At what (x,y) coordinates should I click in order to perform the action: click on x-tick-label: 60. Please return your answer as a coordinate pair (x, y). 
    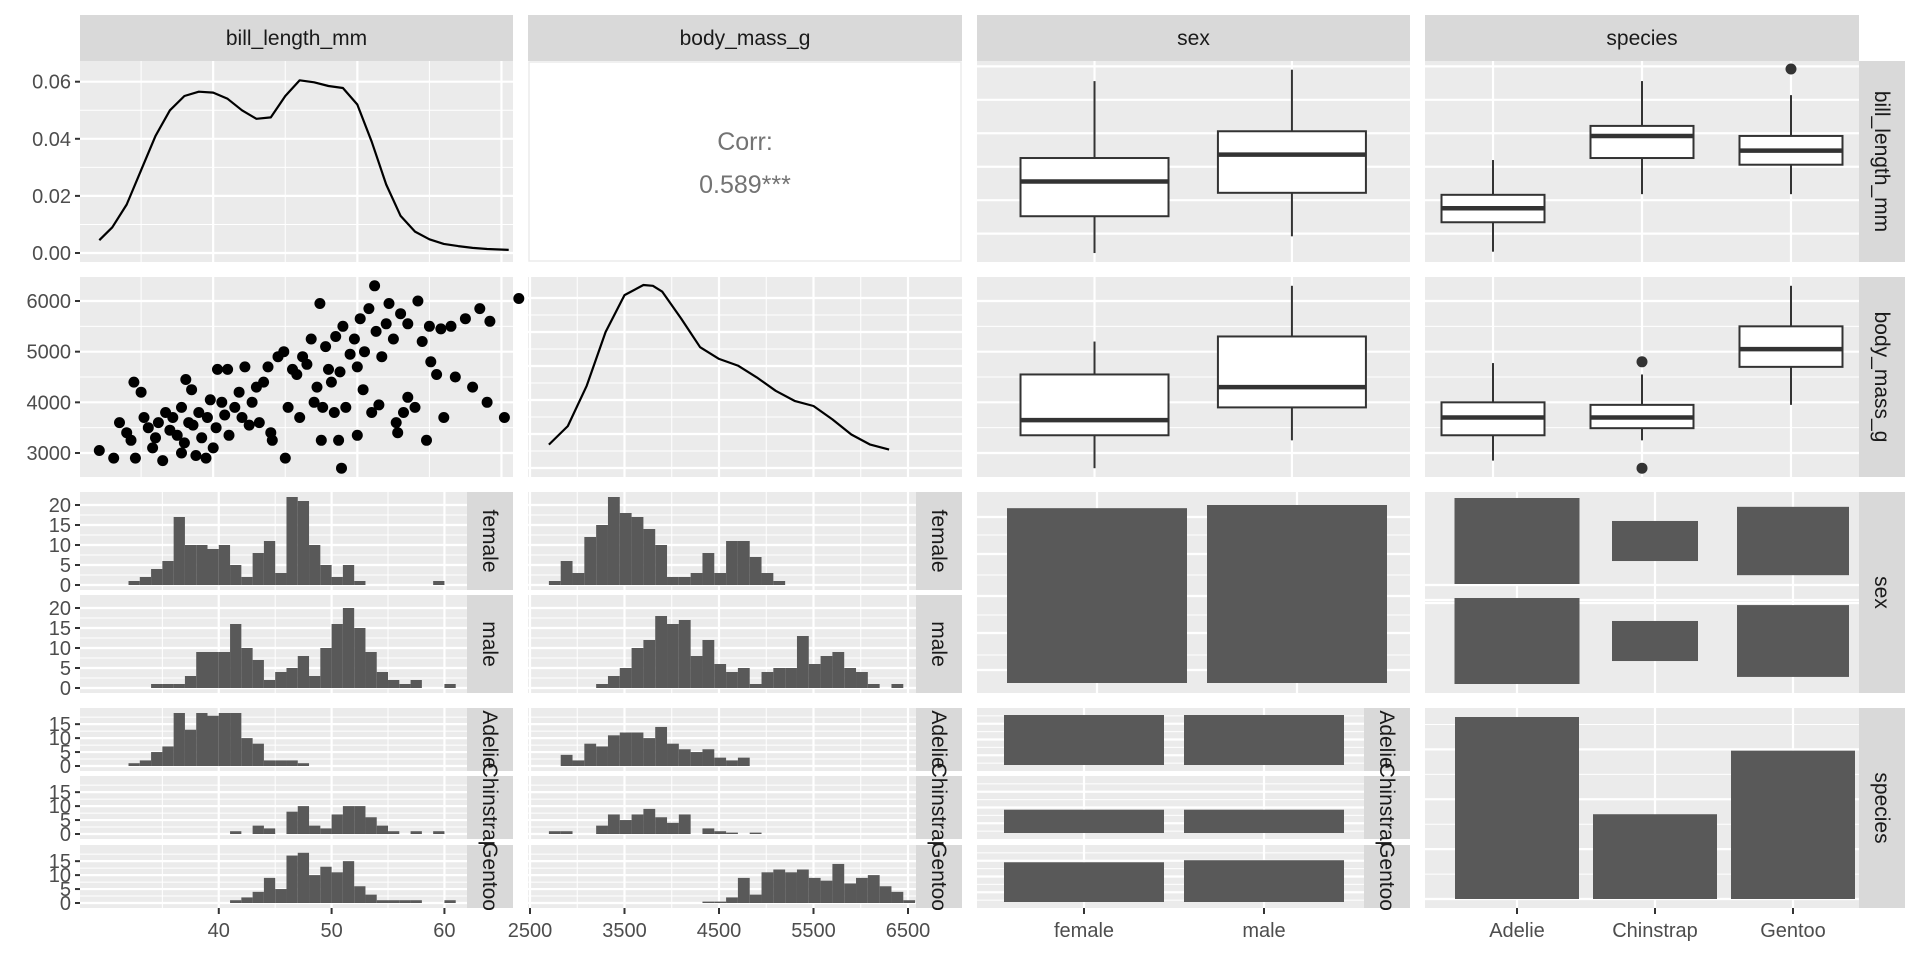
    Looking at the image, I should click on (444, 931).